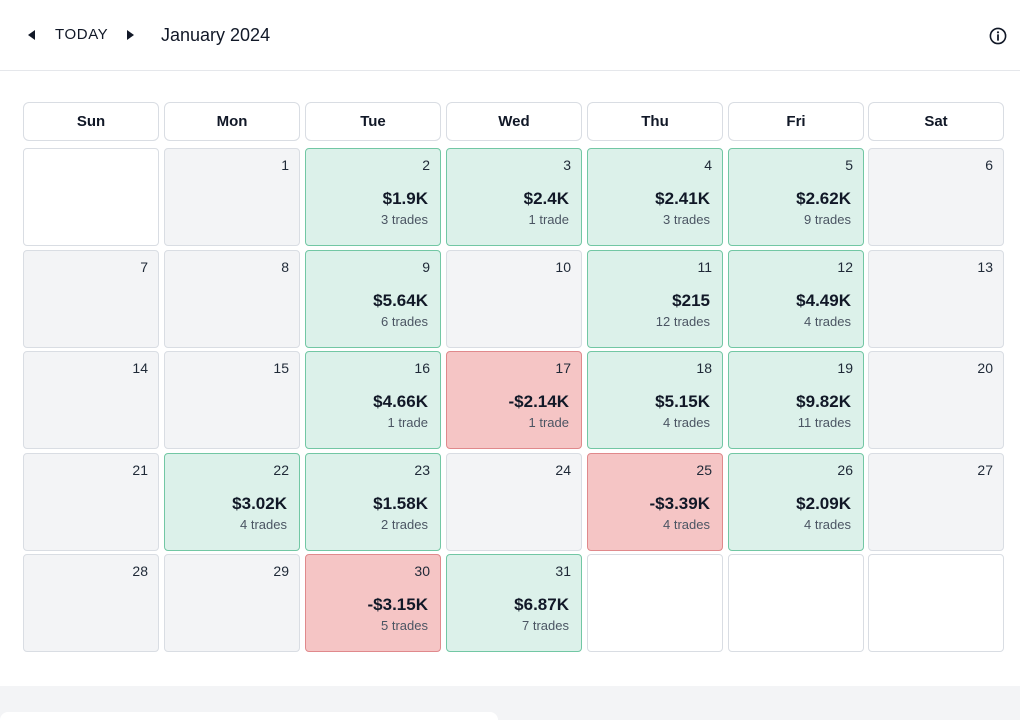 The width and height of the screenshot is (1020, 720). What do you see at coordinates (281, 368) in the screenshot?
I see `day-number: 15` at bounding box center [281, 368].